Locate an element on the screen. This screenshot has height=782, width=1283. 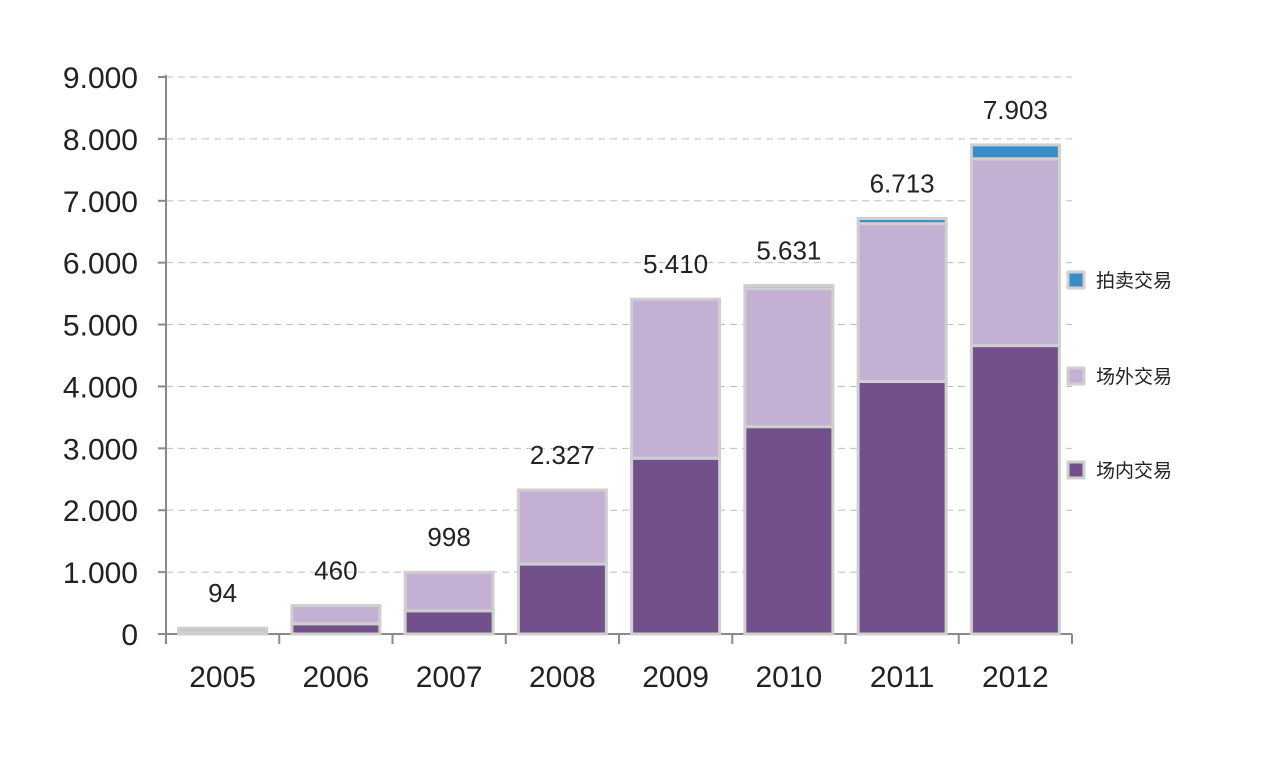
total-data-label: 460 is located at coordinates (335, 571).